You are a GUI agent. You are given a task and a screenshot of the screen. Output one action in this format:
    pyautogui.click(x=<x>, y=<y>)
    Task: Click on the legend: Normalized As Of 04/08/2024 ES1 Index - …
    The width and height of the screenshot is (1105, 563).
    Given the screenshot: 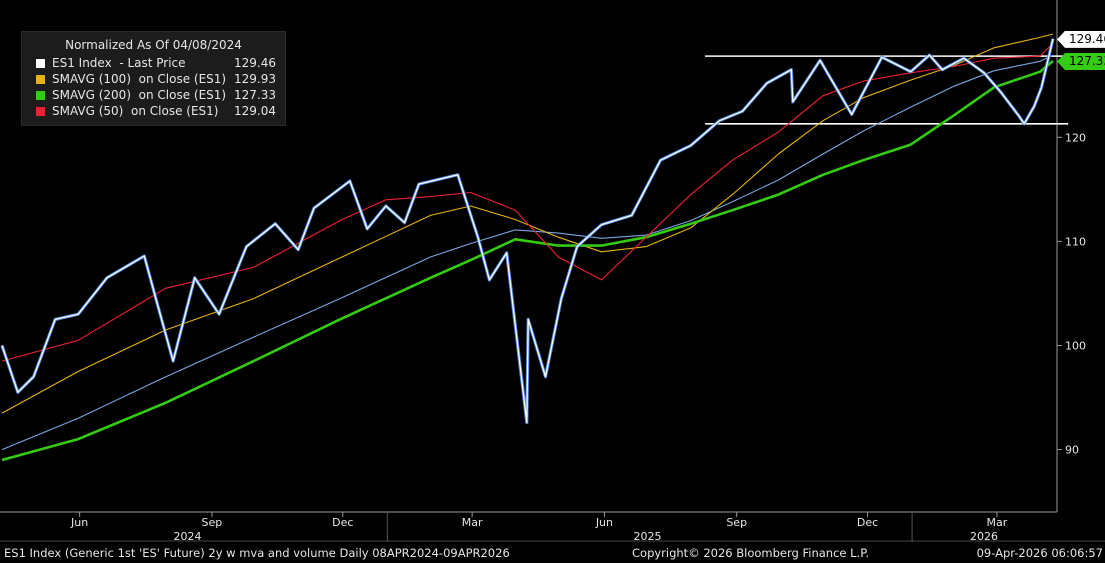 What is the action you would take?
    pyautogui.click(x=153, y=78)
    